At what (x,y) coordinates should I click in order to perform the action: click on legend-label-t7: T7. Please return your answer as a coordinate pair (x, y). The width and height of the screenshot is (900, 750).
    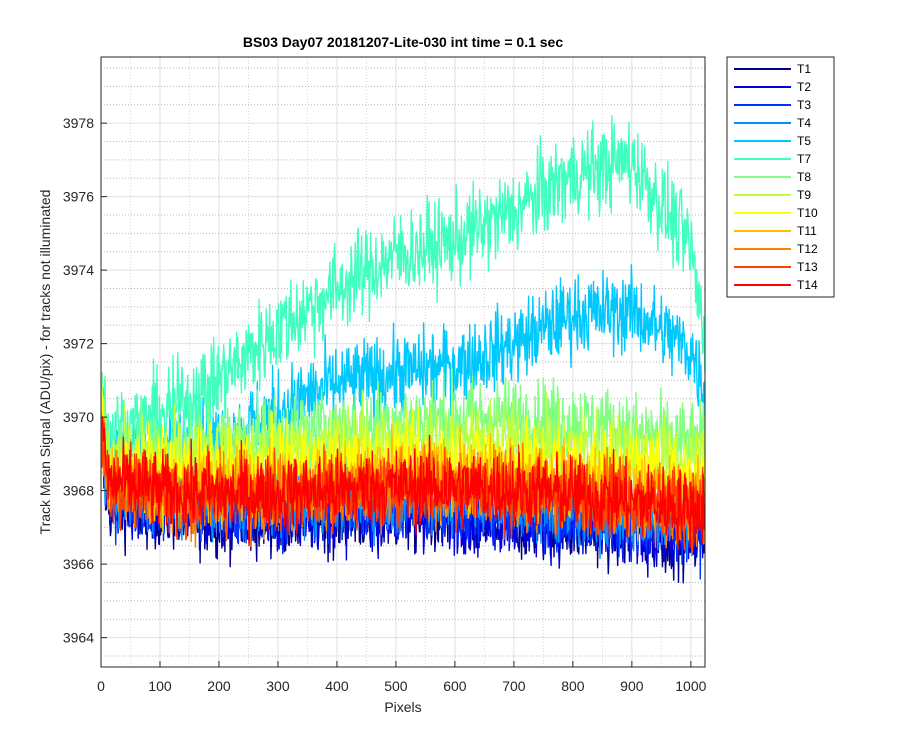
    Looking at the image, I should click on (804, 159).